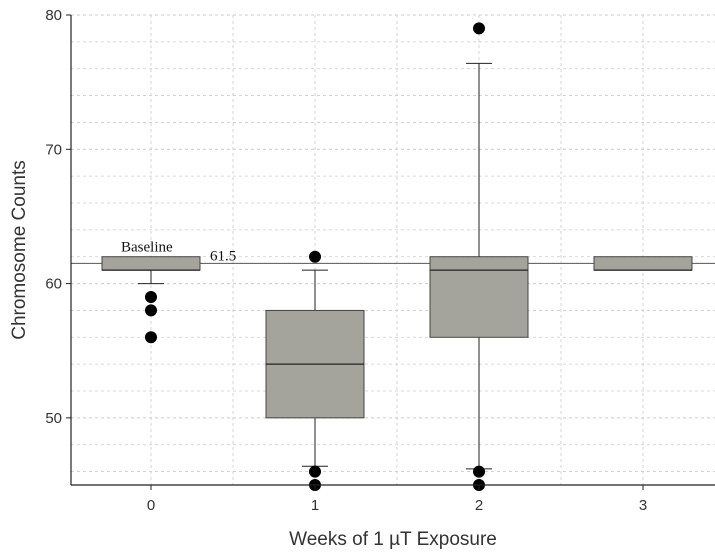 This screenshot has height=552, width=715. What do you see at coordinates (53, 284) in the screenshot?
I see `y-tick-label: 60` at bounding box center [53, 284].